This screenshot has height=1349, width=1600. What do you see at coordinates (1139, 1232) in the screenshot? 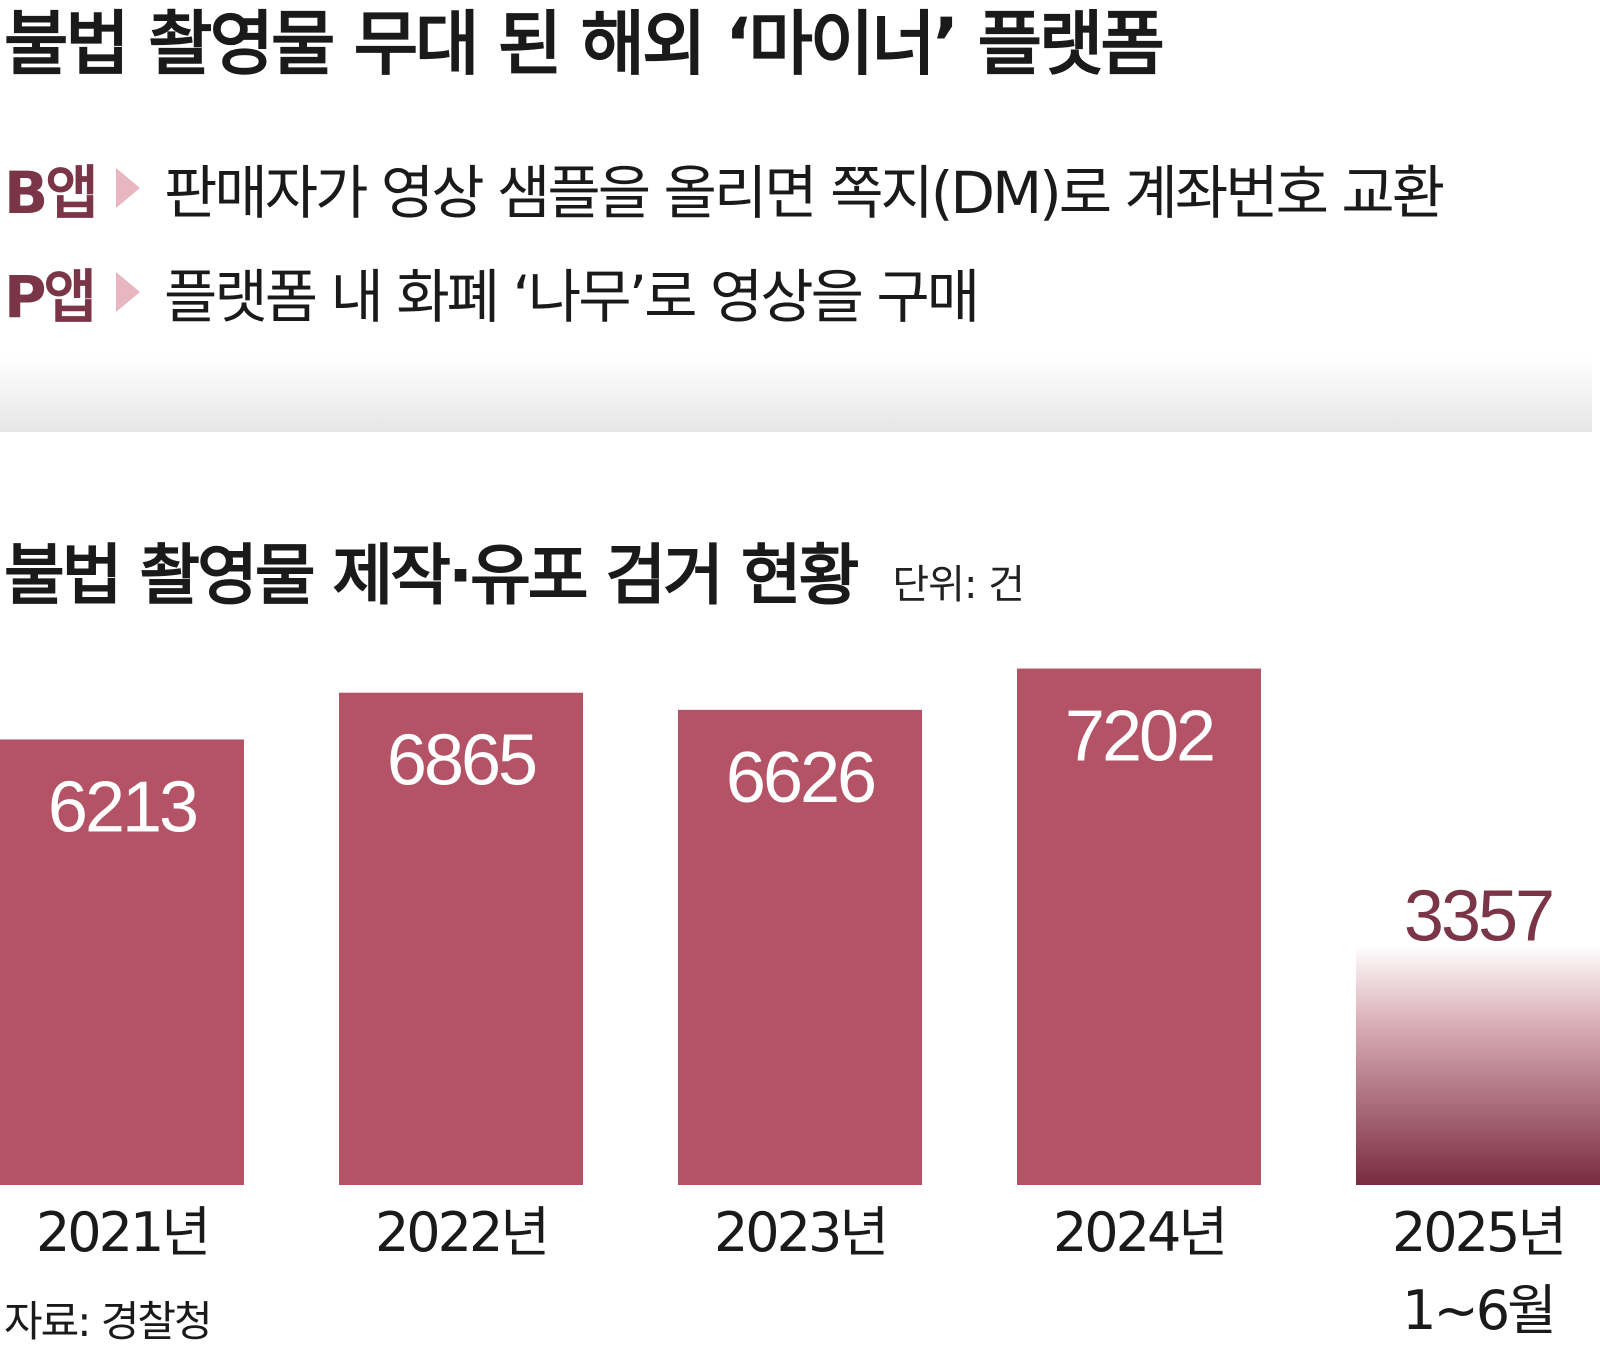
I see `x-tick-label-3: 2024년` at bounding box center [1139, 1232].